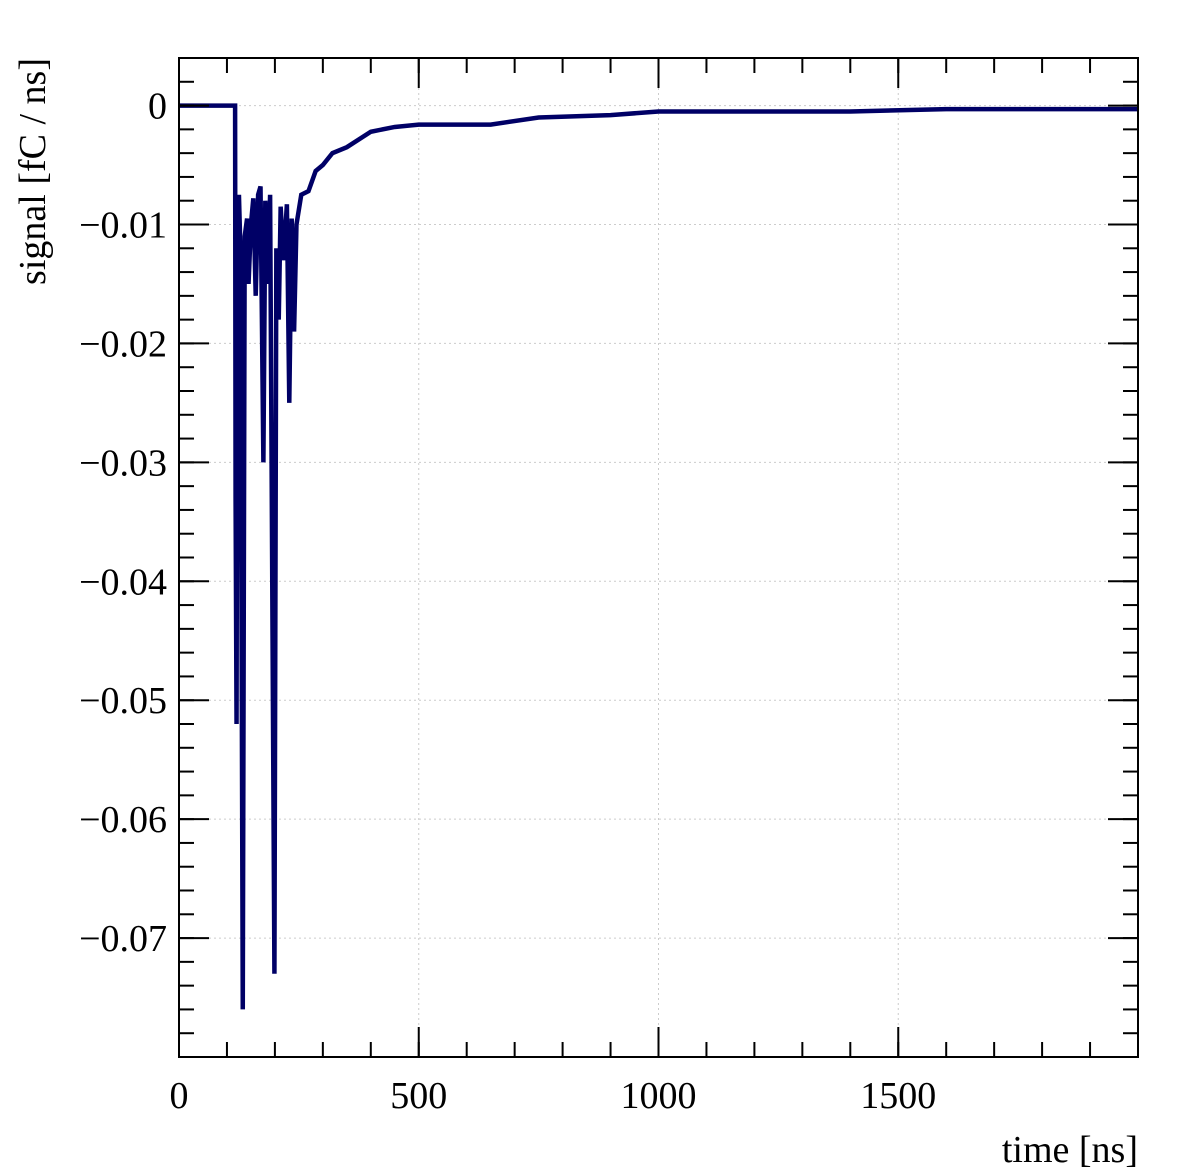 Image resolution: width=1198 pixels, height=1176 pixels. Describe the element at coordinates (1070, 1150) in the screenshot. I see `x-axis-title: time [ns]` at that location.